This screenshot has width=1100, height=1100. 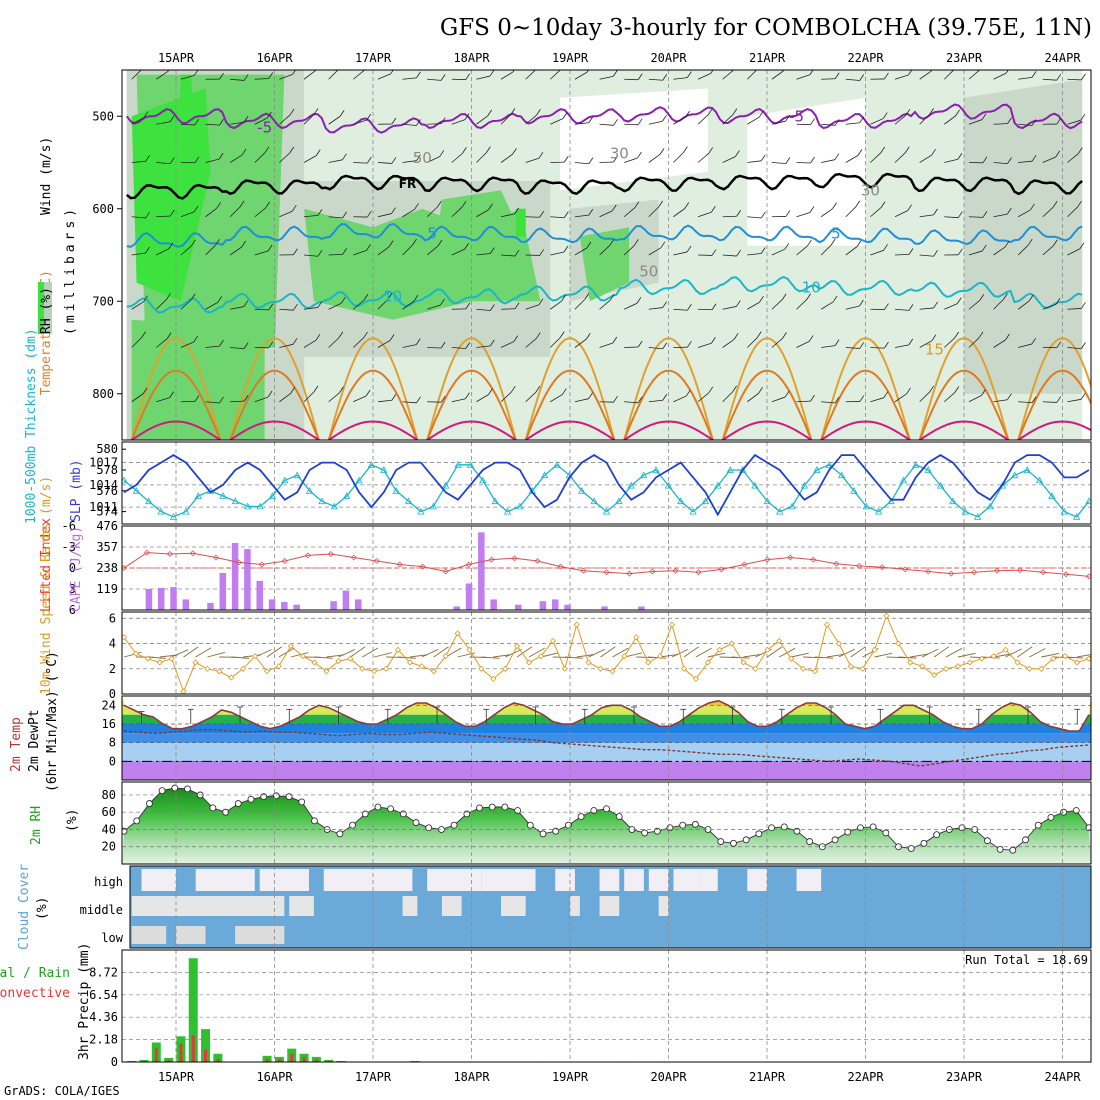 I want to click on temp-band, so click(x=606, y=719).